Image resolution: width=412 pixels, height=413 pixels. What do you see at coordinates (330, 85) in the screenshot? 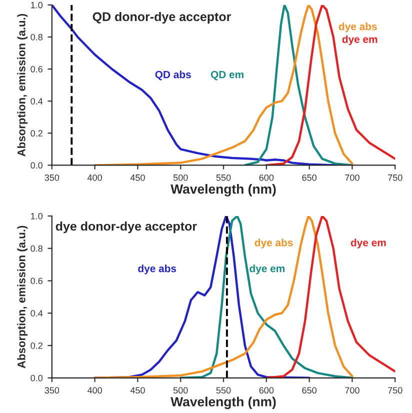
I see `line-series` at bounding box center [330, 85].